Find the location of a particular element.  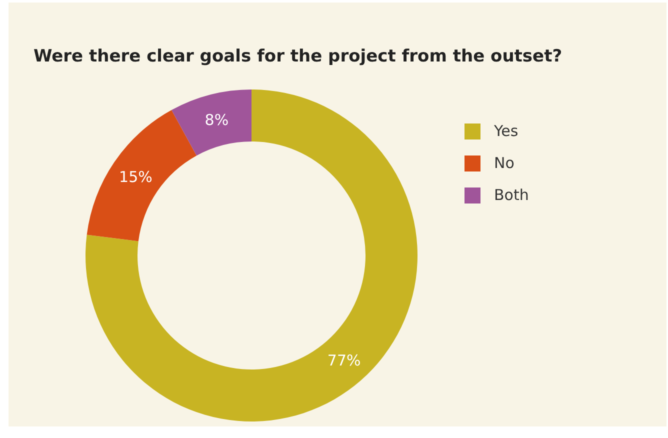

data-label: 77% is located at coordinates (344, 361).